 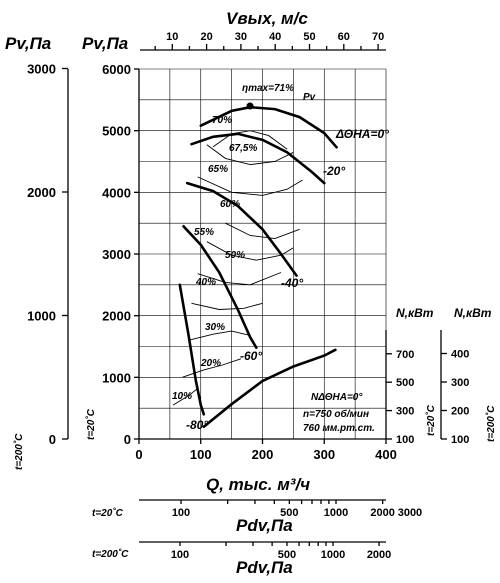 I want to click on top-axis-ticks: 10 20 30 40 50 60 70, so click(x=269, y=40).